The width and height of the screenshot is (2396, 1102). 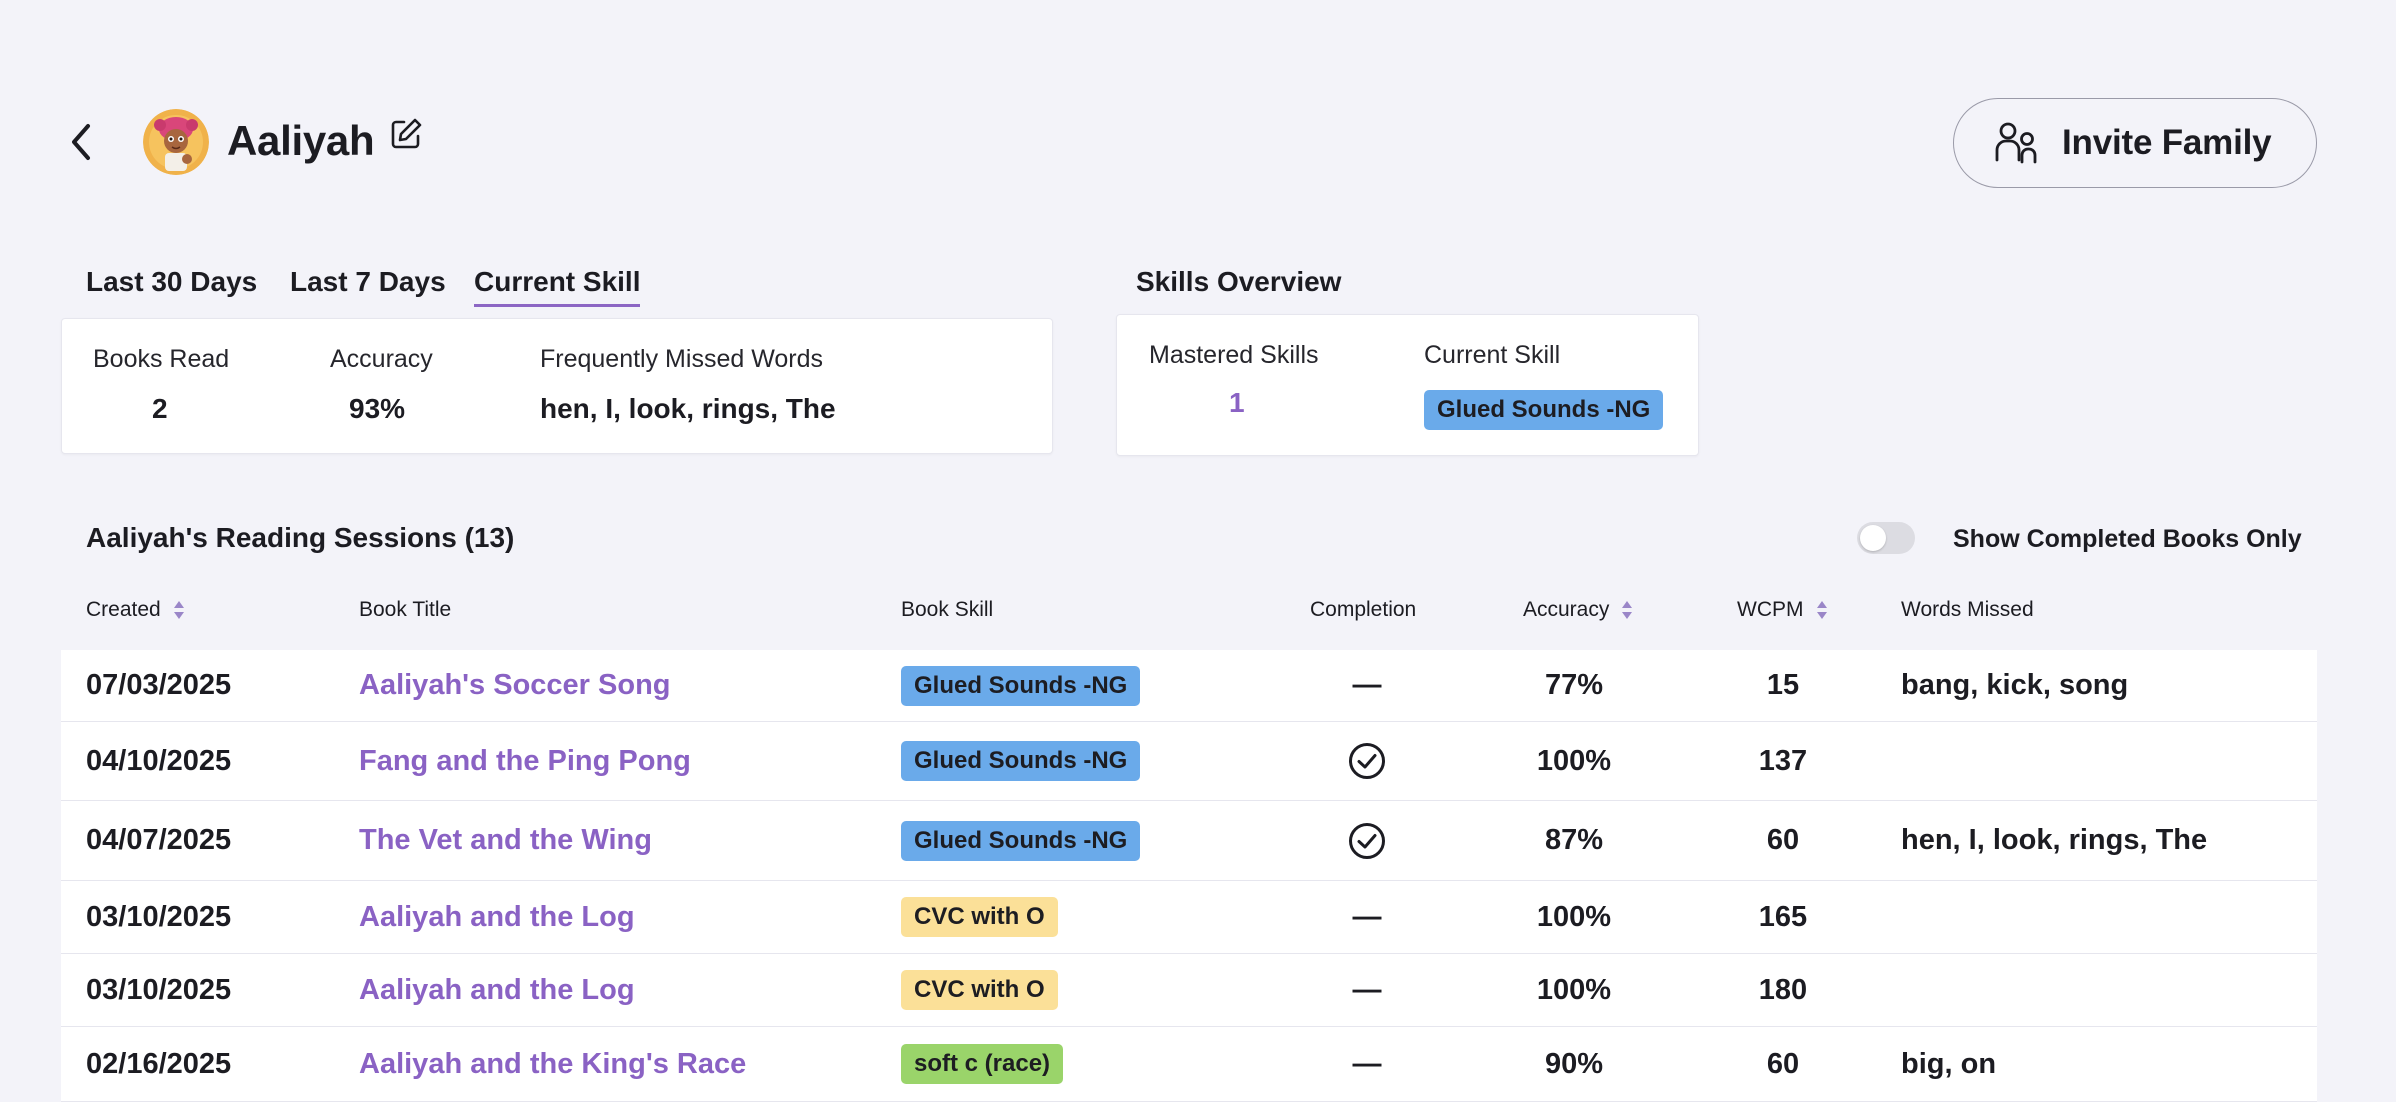 I want to click on col-created-label: Created, so click(x=123, y=609).